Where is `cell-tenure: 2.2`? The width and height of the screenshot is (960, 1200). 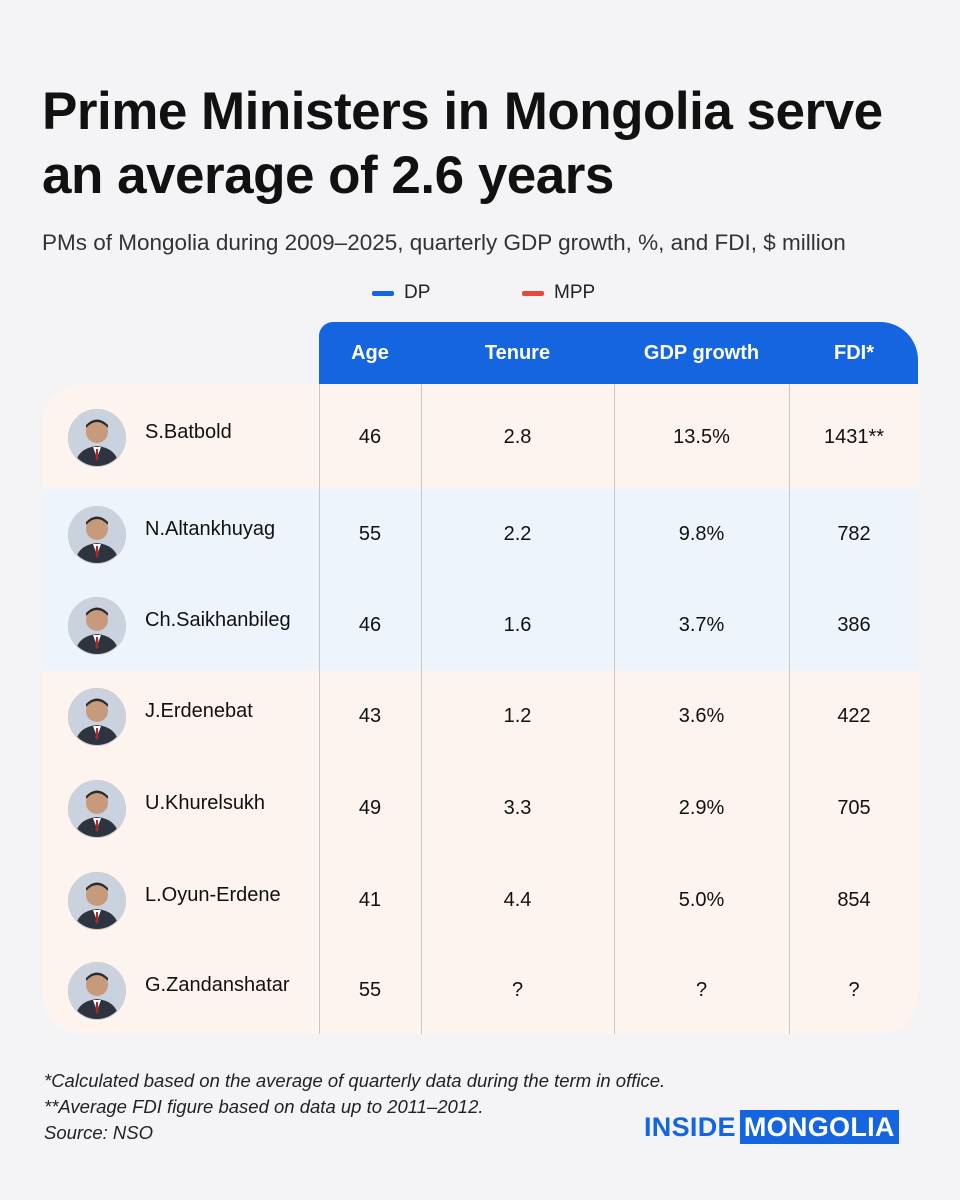
cell-tenure: 2.2 is located at coordinates (517, 533).